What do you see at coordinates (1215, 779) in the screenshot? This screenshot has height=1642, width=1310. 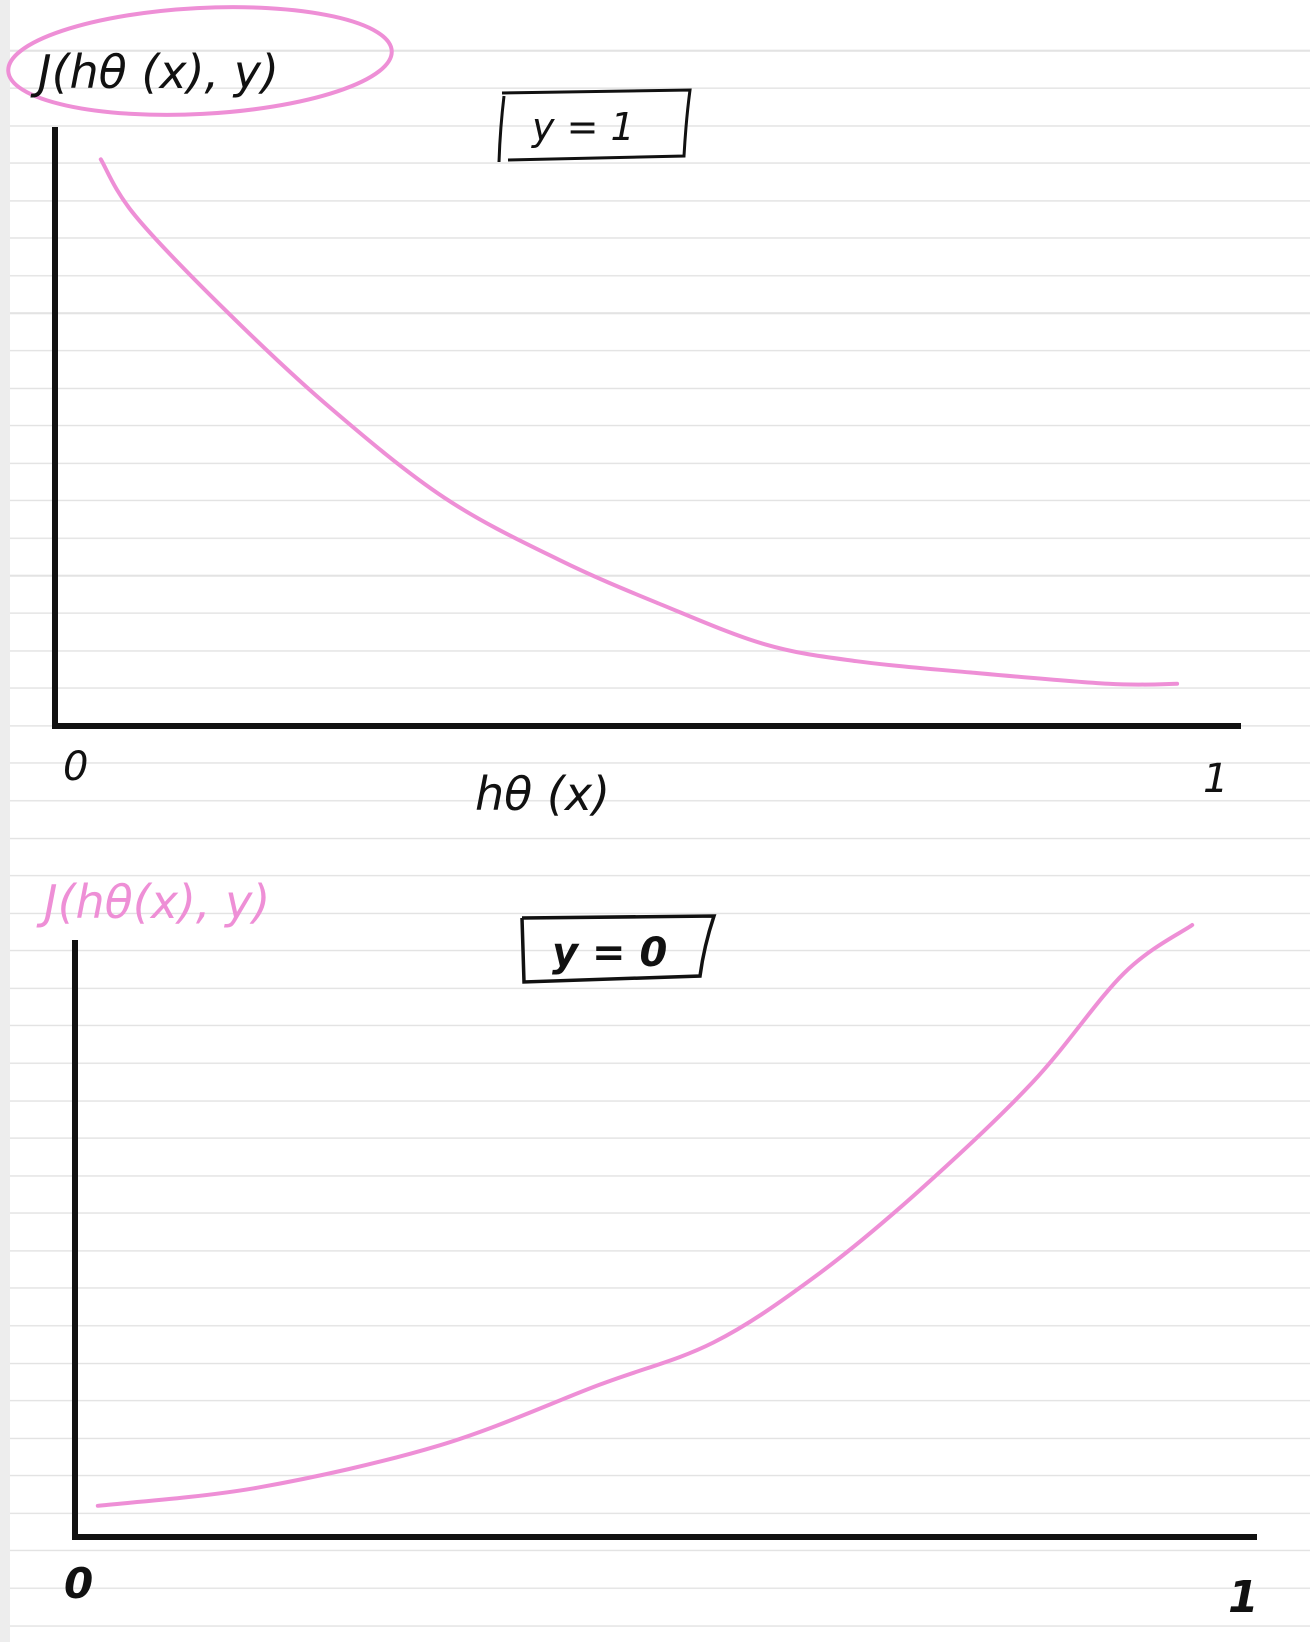 I see `top-xtick-1: 1` at bounding box center [1215, 779].